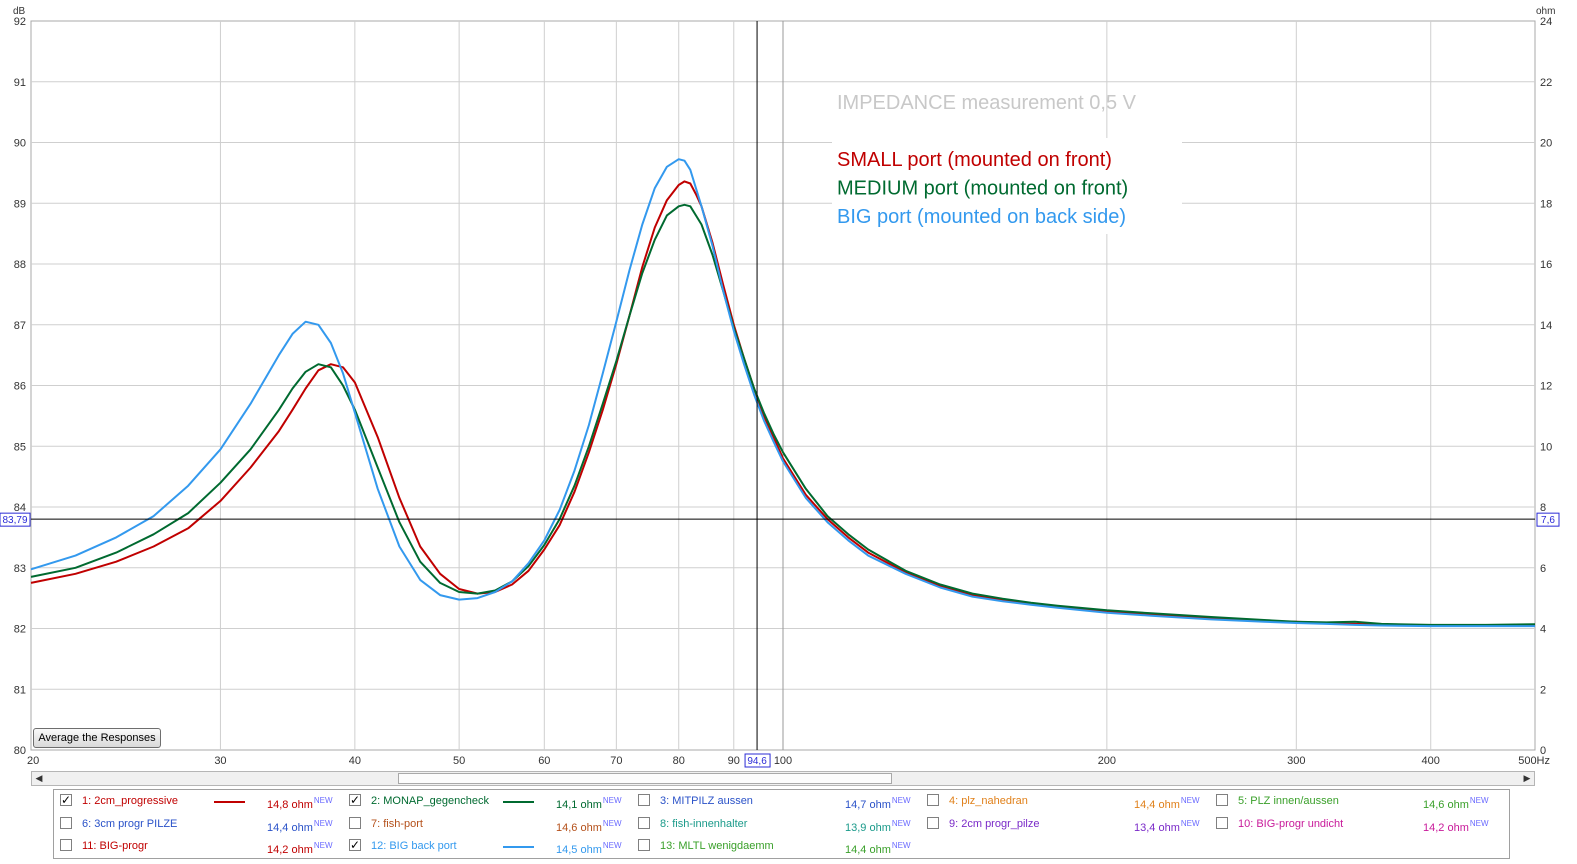 The image size is (1577, 864). What do you see at coordinates (579, 850) in the screenshot?
I see `legend-value-text: 14,5 ohm` at bounding box center [579, 850].